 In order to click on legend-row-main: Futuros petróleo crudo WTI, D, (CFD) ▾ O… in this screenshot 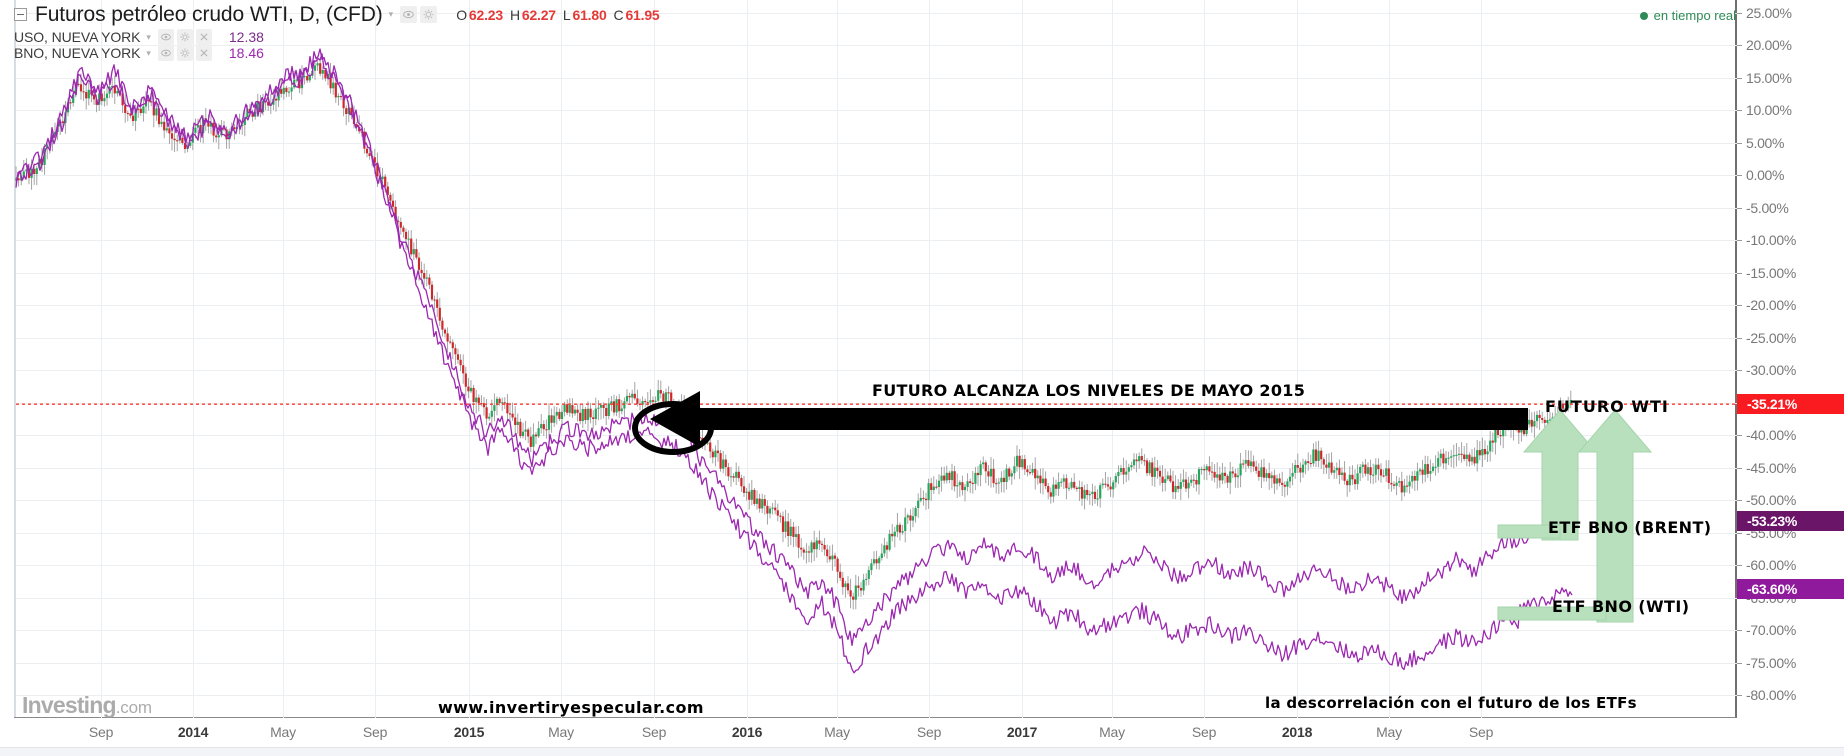, I will do `click(340, 14)`.